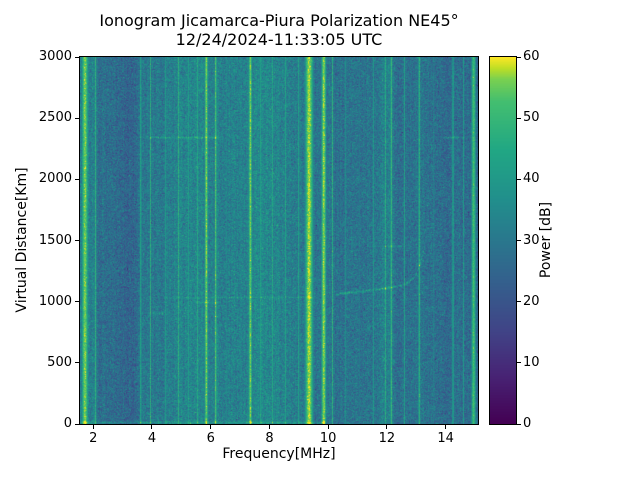  Describe the element at coordinates (531, 118) in the screenshot. I see `cbar-tick-label: 50` at that location.